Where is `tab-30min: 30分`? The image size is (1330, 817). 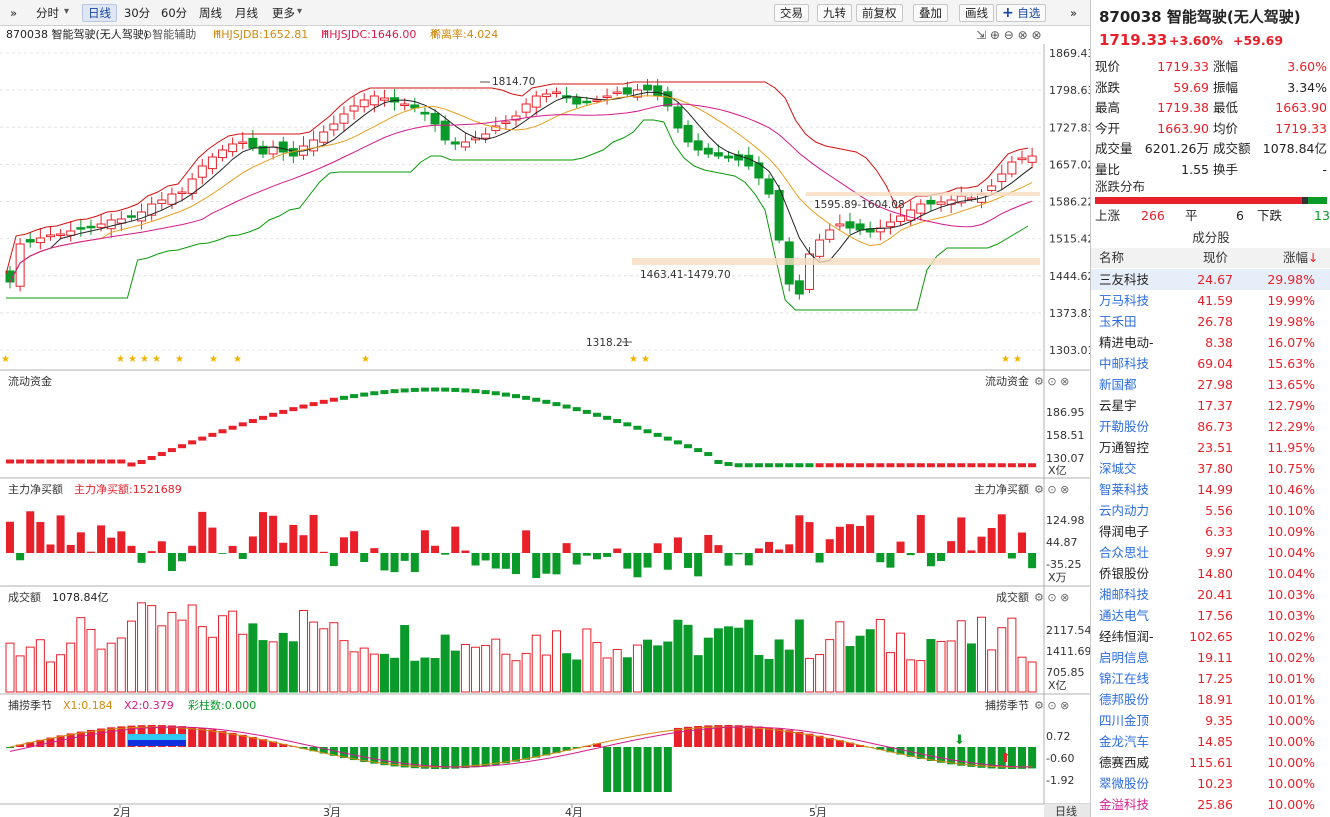
tab-30min: 30分 is located at coordinates (137, 13).